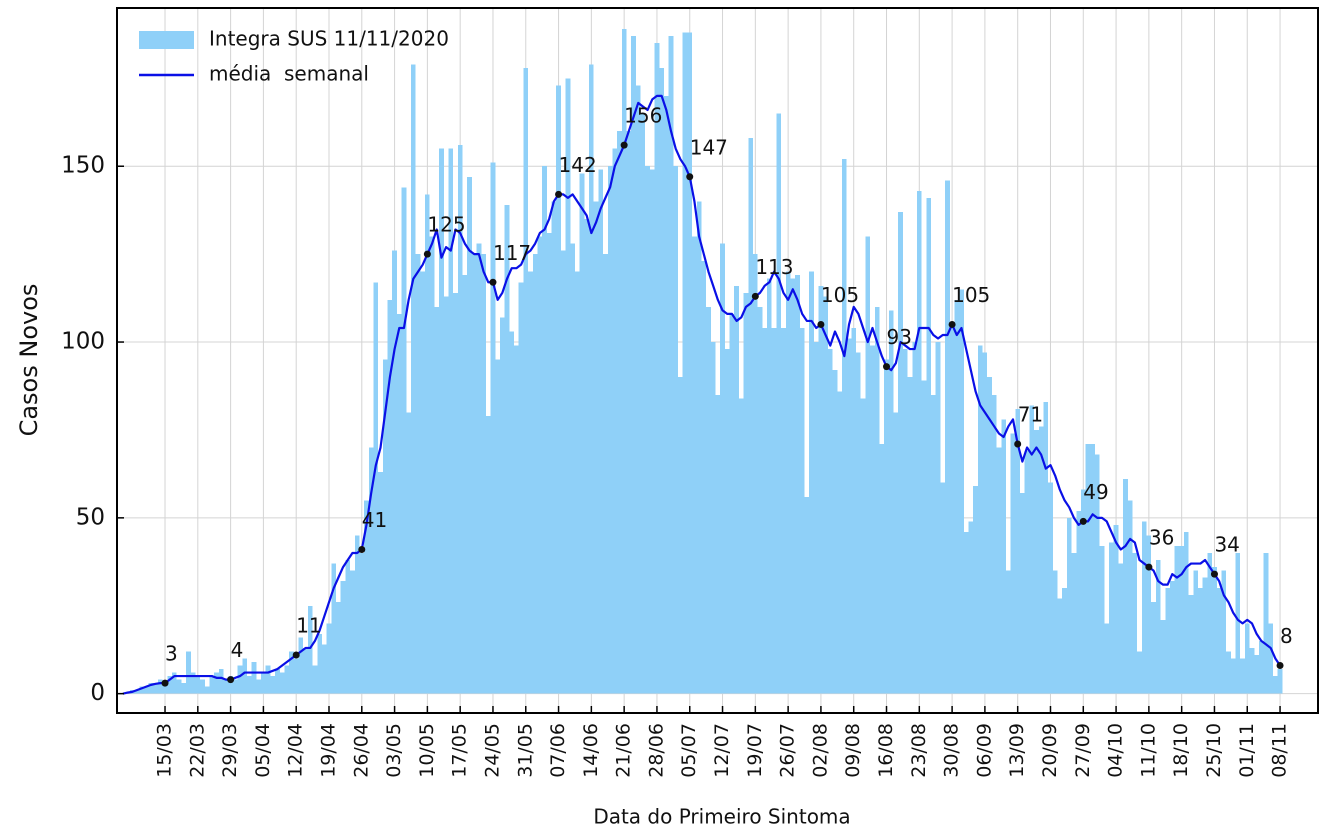  Describe the element at coordinates (296, 750) in the screenshot. I see `x-tick-label: 12/04` at that location.